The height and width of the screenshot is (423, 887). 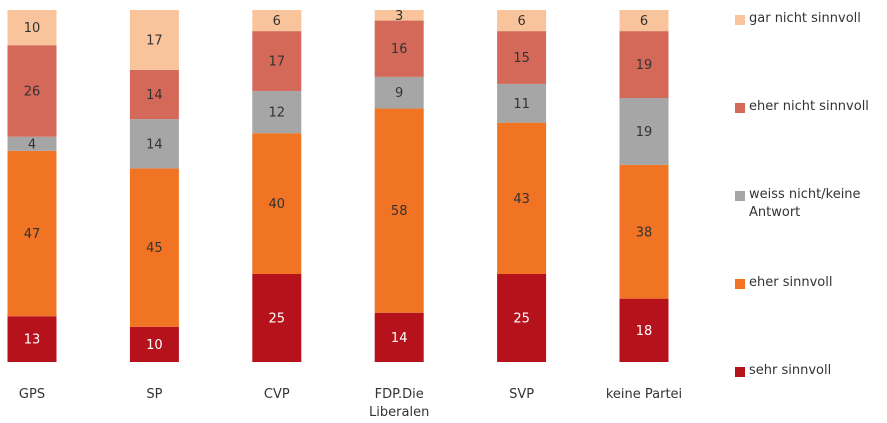 I want to click on data-label: 58, so click(x=399, y=211).